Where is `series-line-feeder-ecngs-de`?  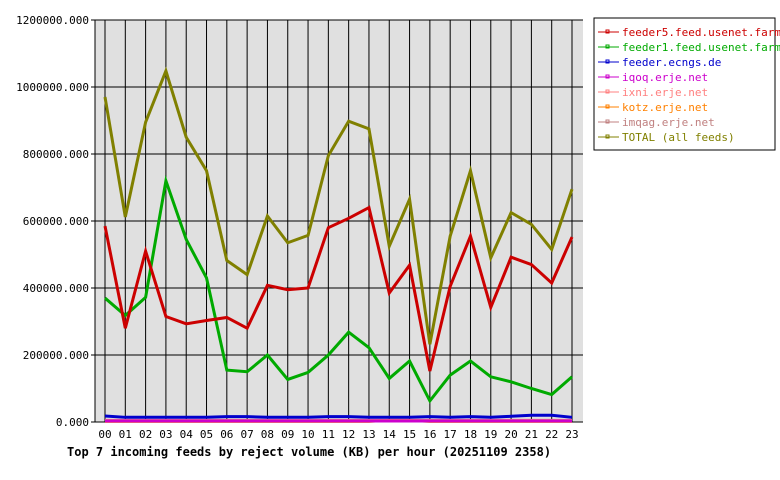
series-line-feeder-ecngs-de is located at coordinates (338, 416).